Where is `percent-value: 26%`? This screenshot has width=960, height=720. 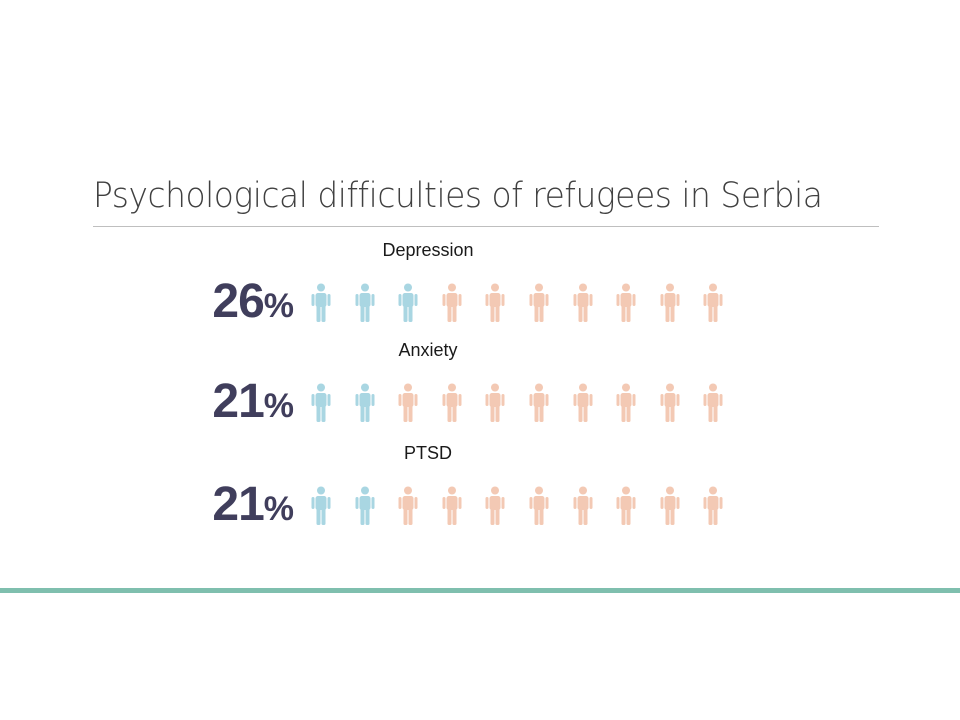 percent-value: 26% is located at coordinates (242, 301).